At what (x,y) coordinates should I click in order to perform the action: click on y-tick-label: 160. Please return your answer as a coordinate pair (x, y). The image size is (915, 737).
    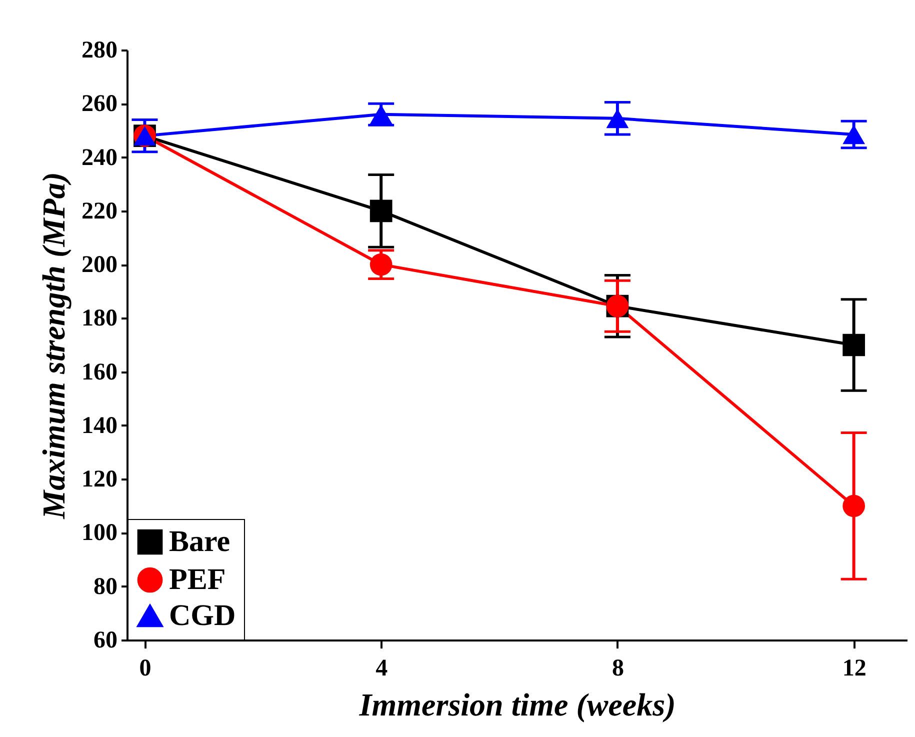
    Looking at the image, I should click on (100, 372).